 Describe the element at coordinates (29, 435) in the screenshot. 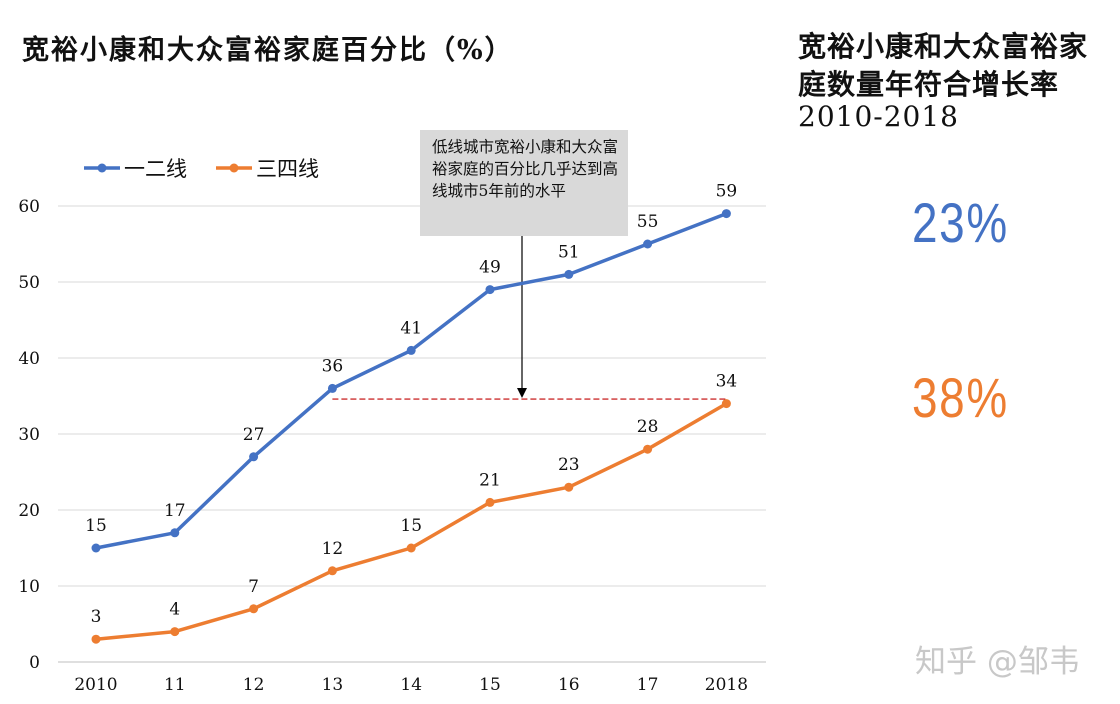

I see `y-tick-label-30: 30` at that location.